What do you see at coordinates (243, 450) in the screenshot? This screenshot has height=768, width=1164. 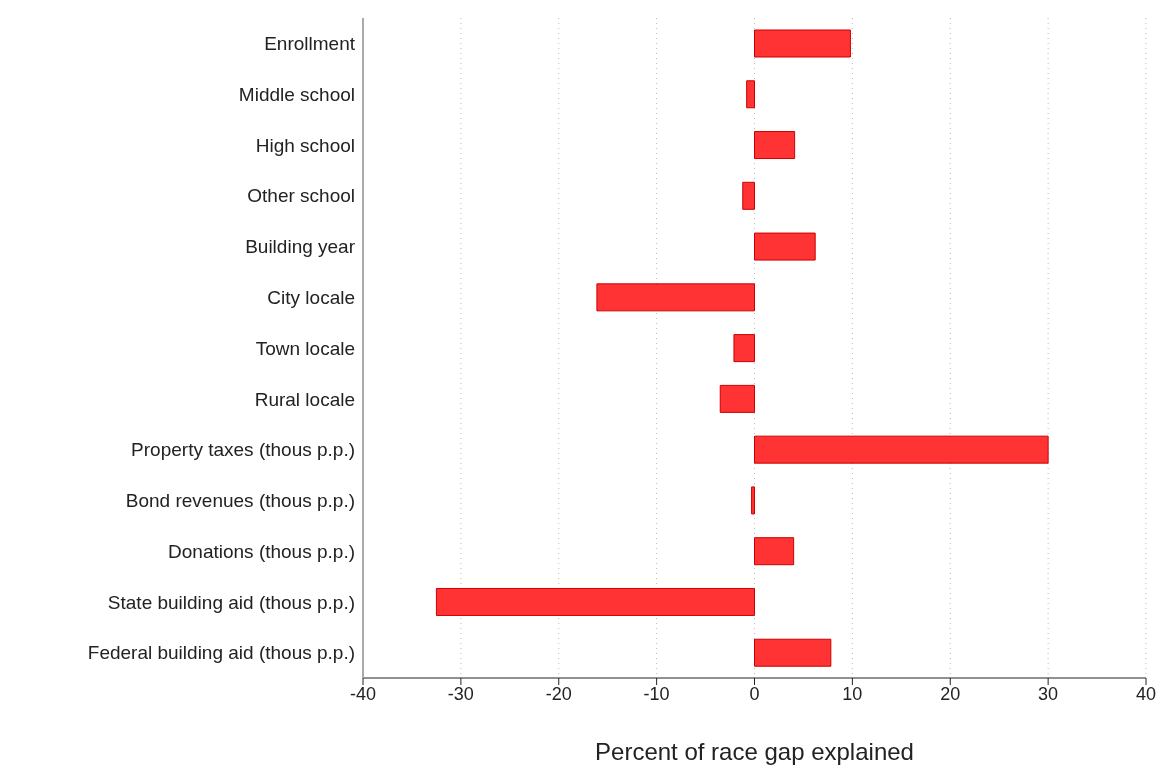 I see `y-tick-label: Property taxes (thous p.p.)` at bounding box center [243, 450].